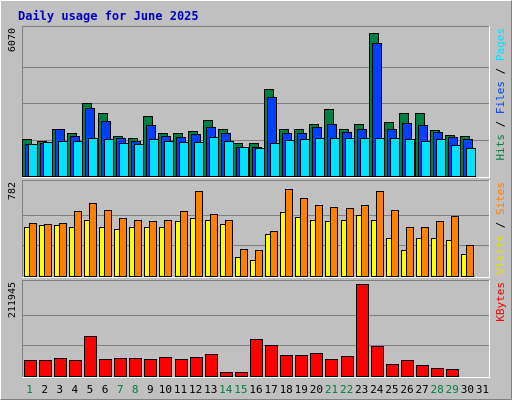 The width and height of the screenshot is (512, 400). I want to click on x-tick-label: 25, so click(391, 389).